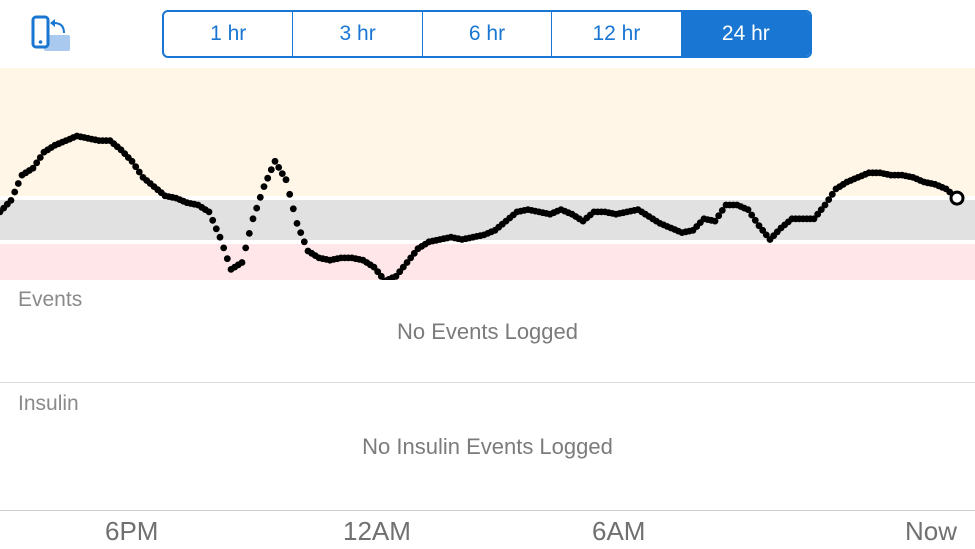  I want to click on insulin-title: Insulin, so click(48, 403).